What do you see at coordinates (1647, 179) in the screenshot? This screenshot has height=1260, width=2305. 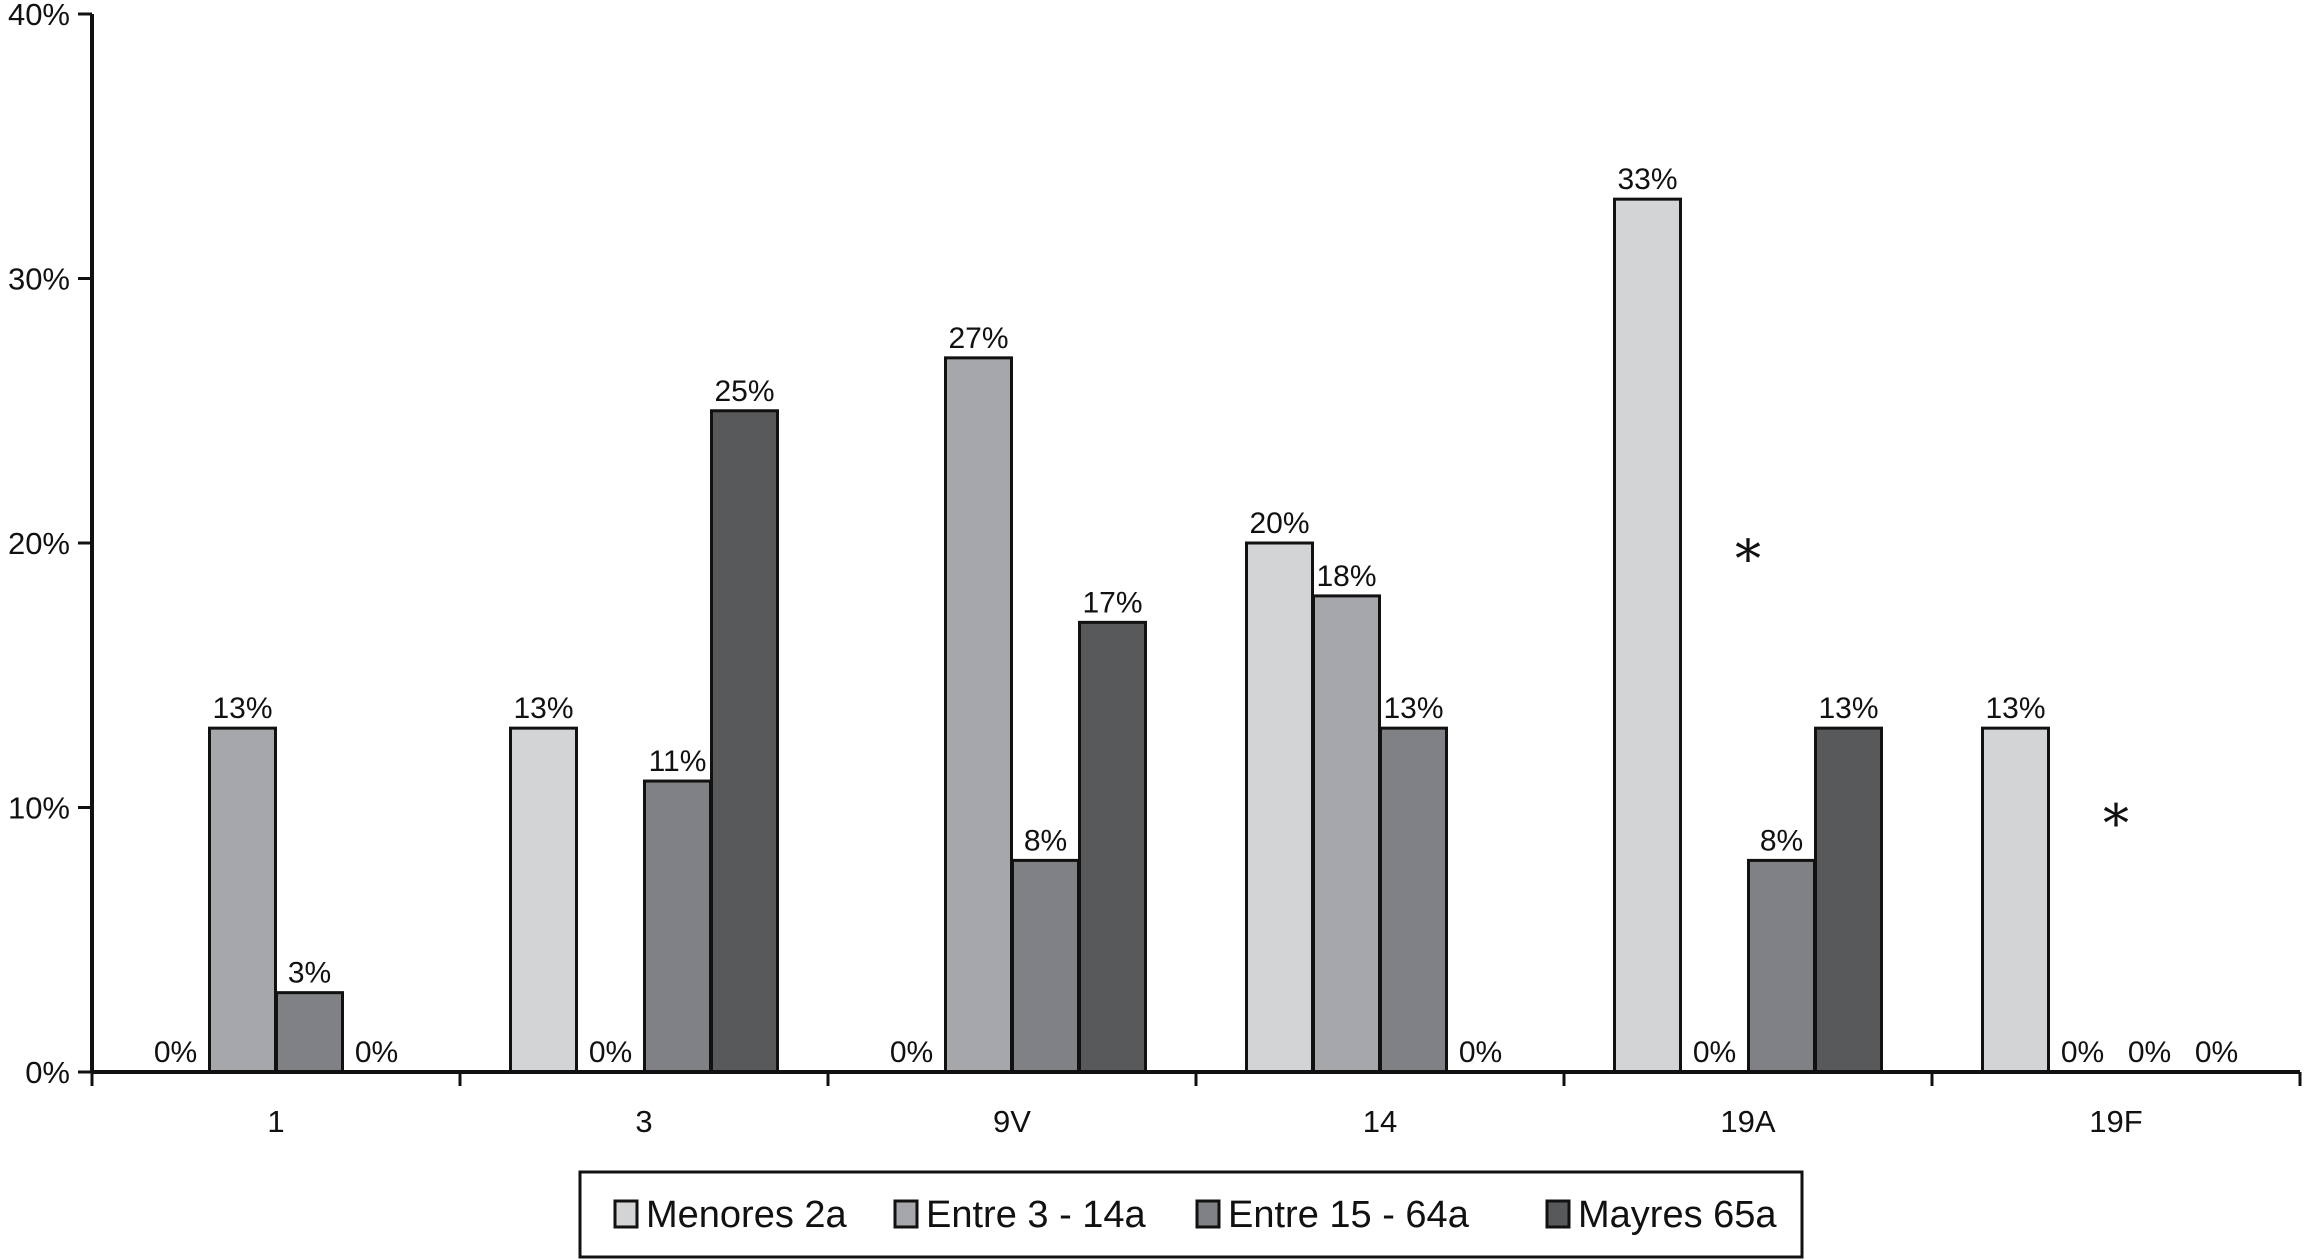 I see `data-label: 33%` at bounding box center [1647, 179].